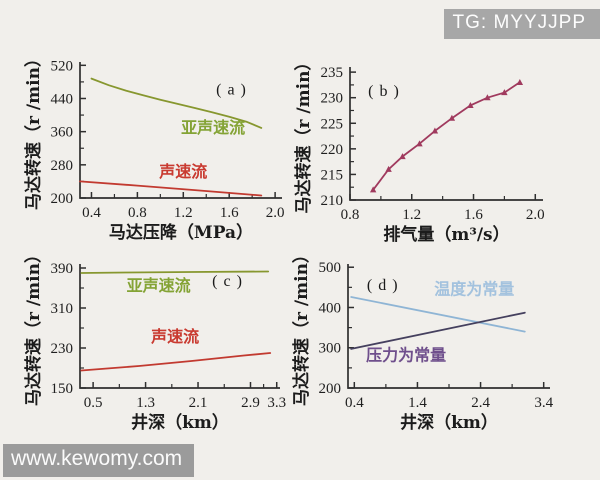 The height and width of the screenshot is (480, 600). Describe the element at coordinates (62, 269) in the screenshot. I see `y-tick-label: 390` at that location.